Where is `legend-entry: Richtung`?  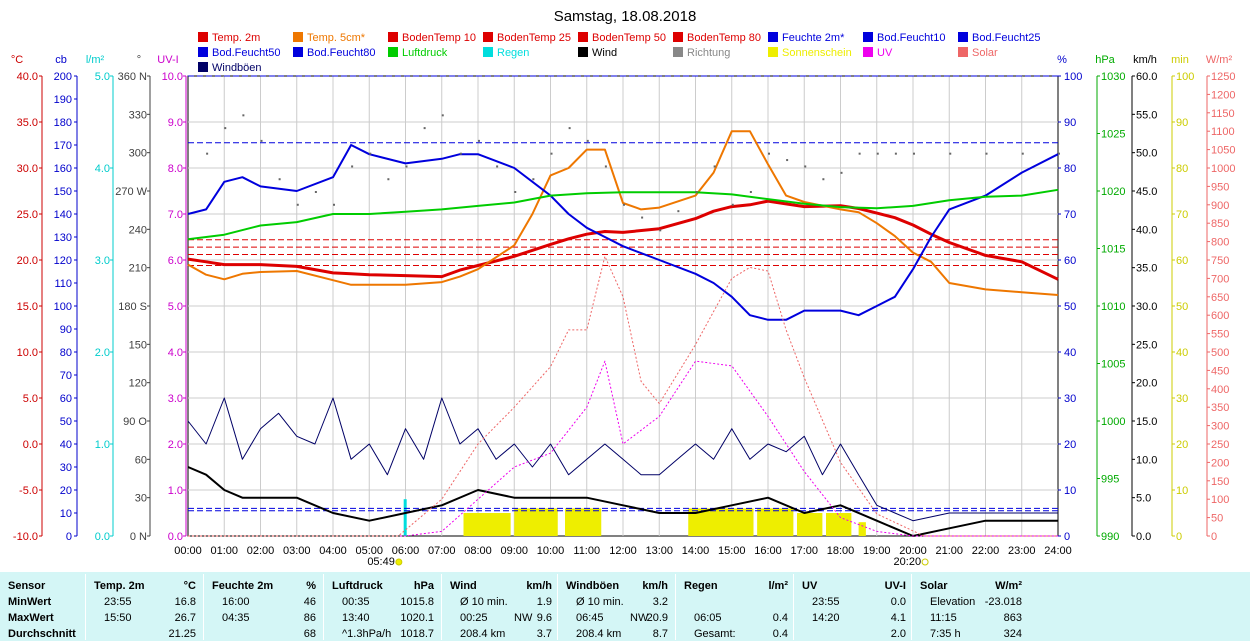 legend-entry: Richtung is located at coordinates (708, 53).